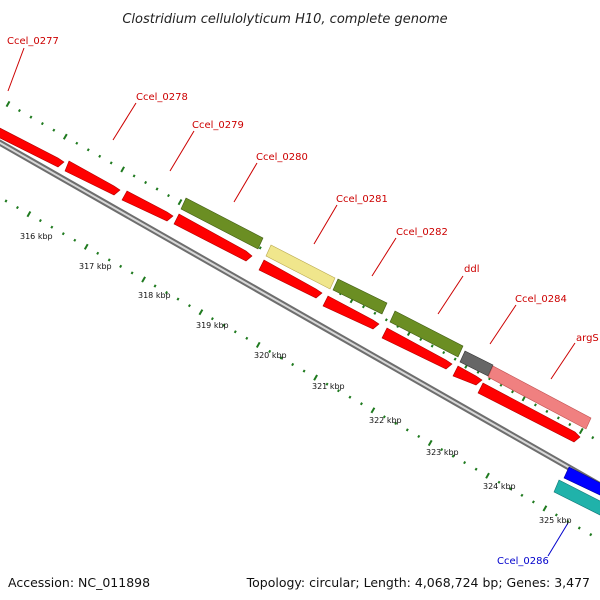 The width and height of the screenshot is (600, 600). I want to click on gene-label-ccel-0280: Ccel_0280, so click(270, 177).